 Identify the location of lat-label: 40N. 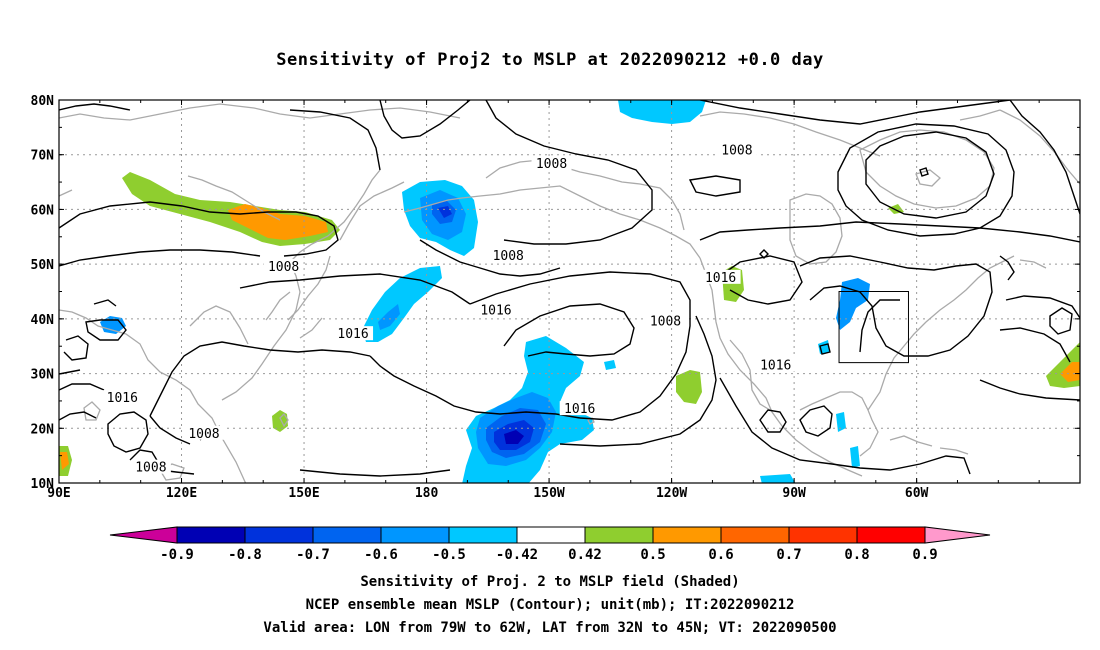
(43, 320).